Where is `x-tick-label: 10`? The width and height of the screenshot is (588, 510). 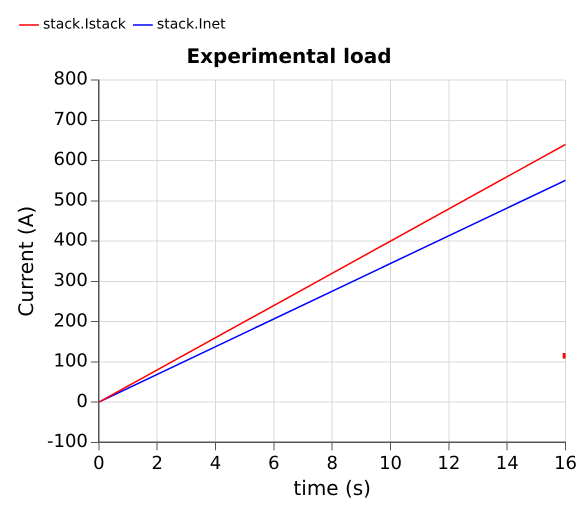 x-tick-label: 10 is located at coordinates (390, 463).